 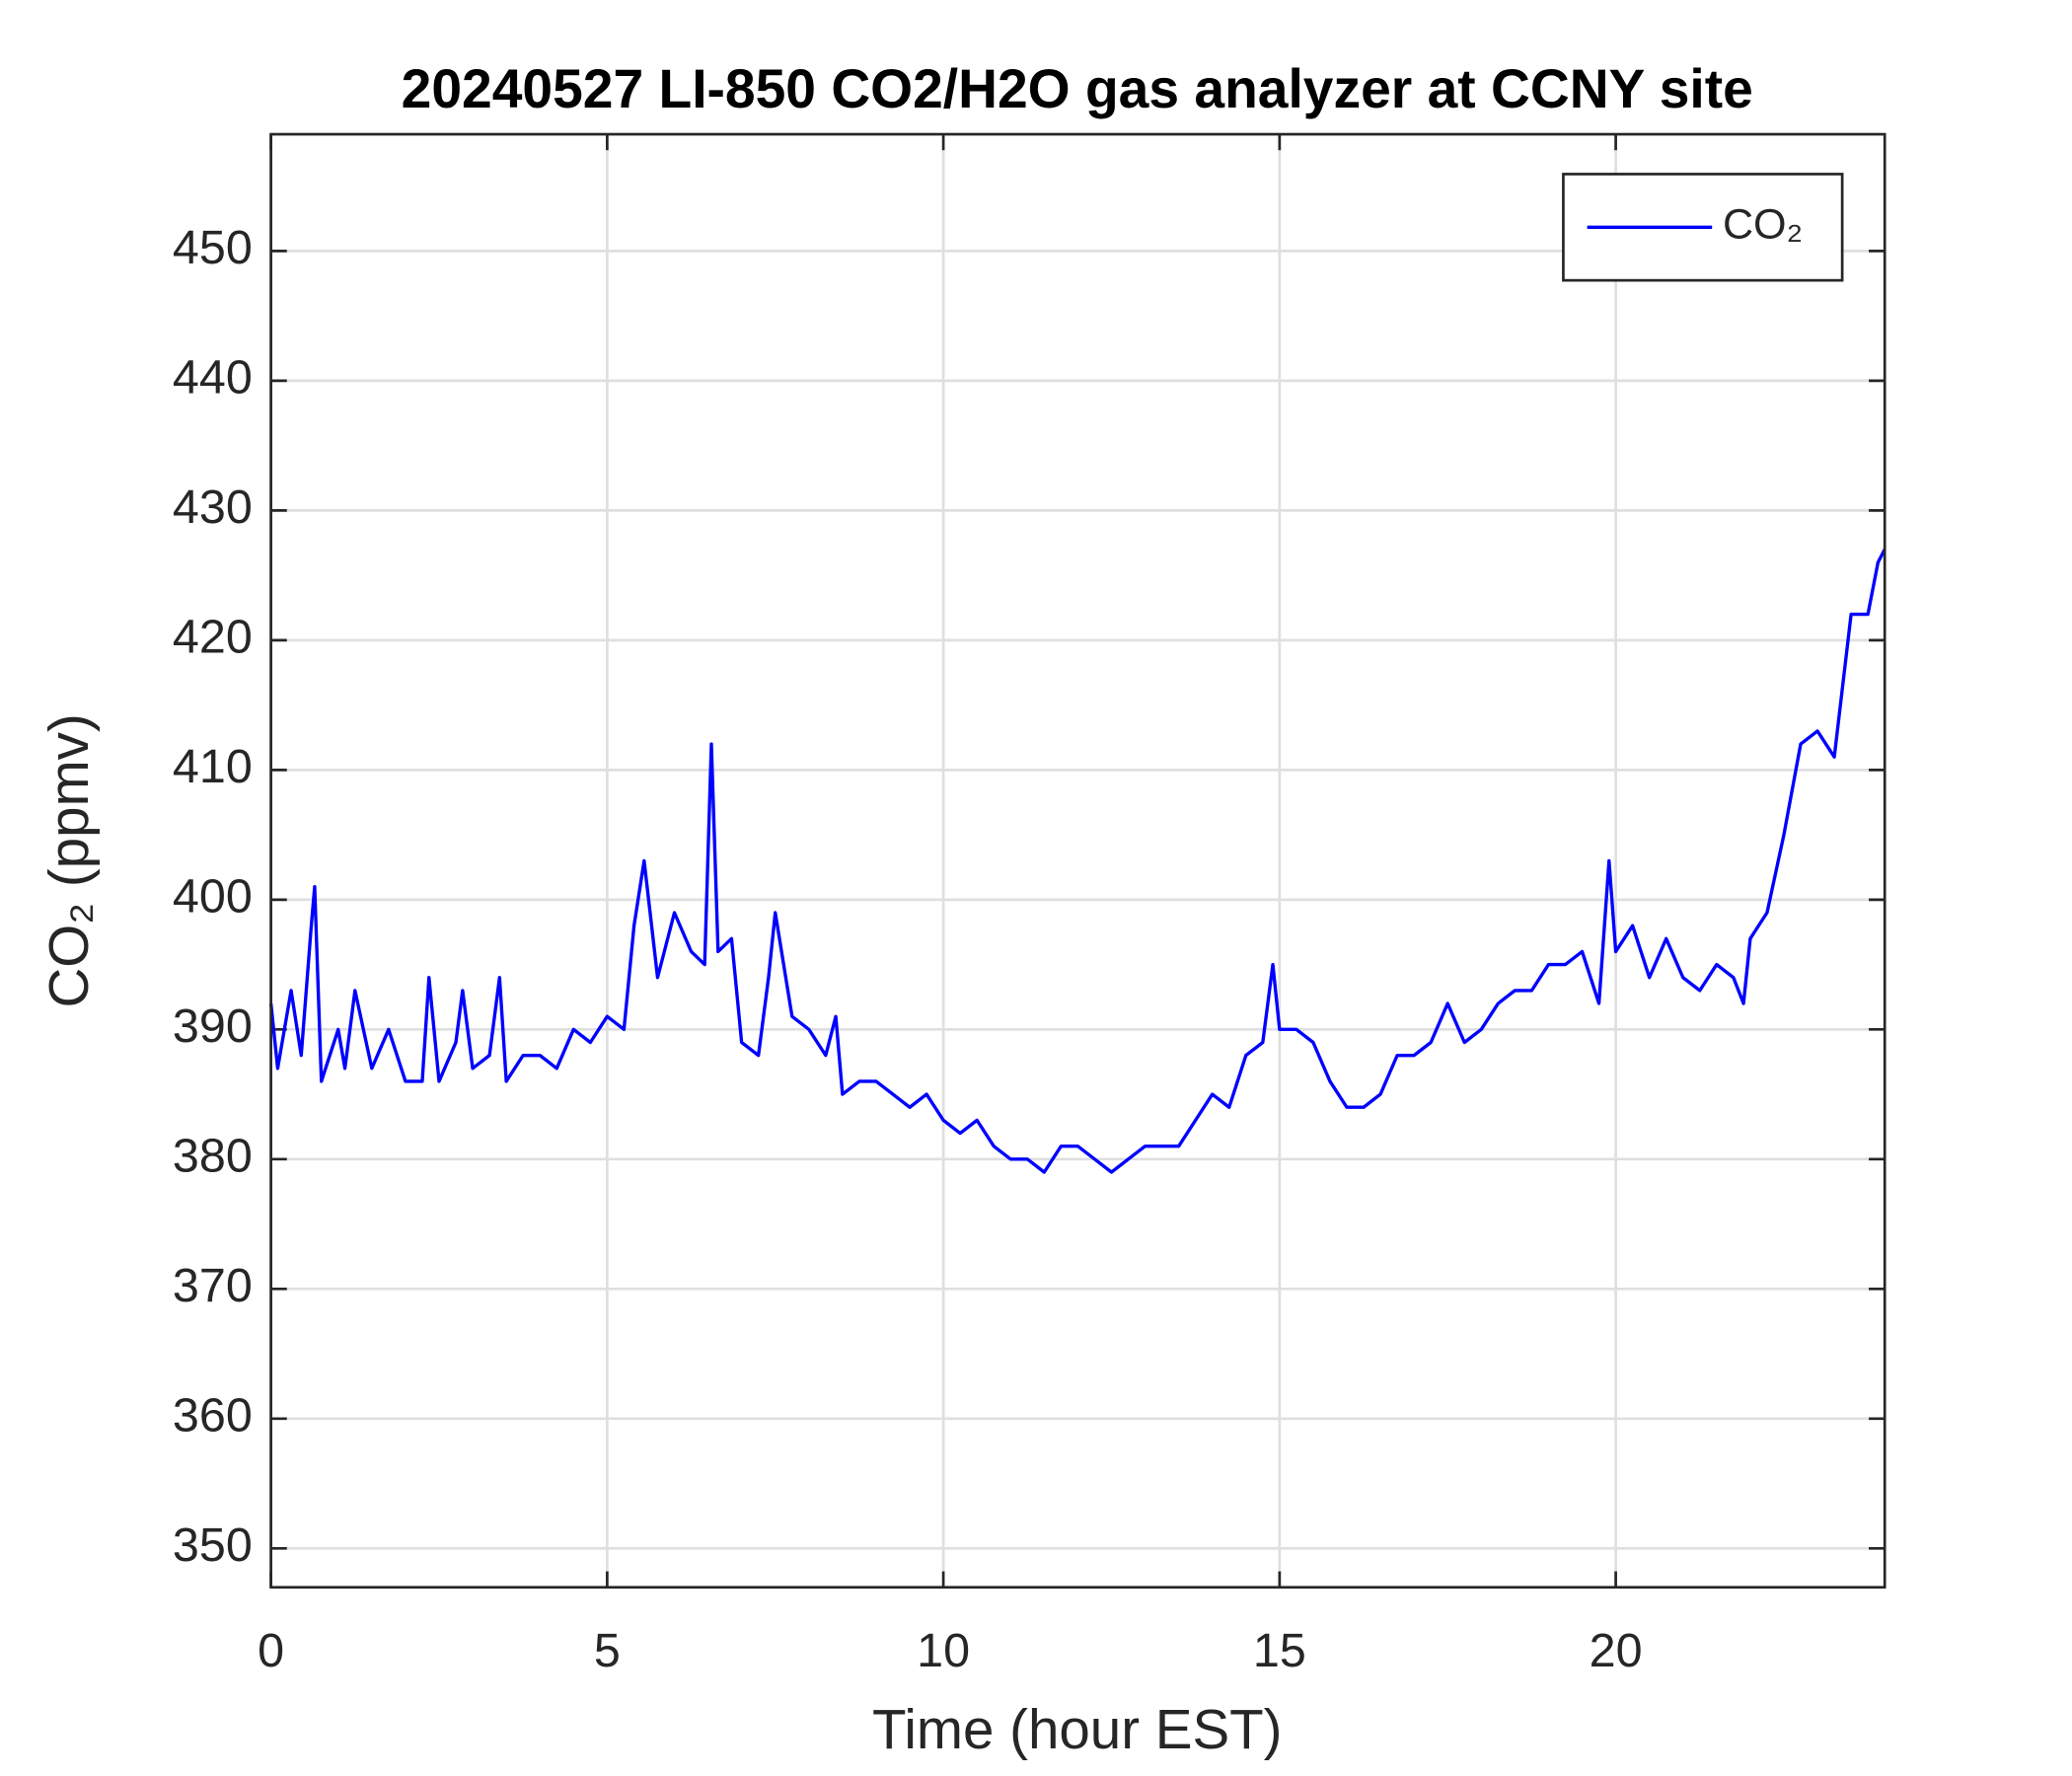 What do you see at coordinates (213, 378) in the screenshot?
I see `y-tick-label: 440` at bounding box center [213, 378].